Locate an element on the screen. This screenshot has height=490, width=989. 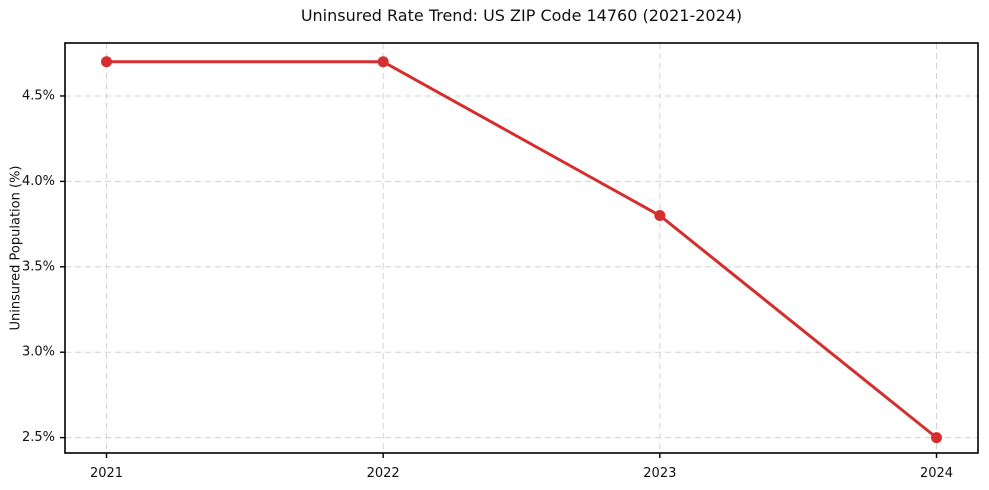
y-tick-label: 2.5% is located at coordinates (38, 437).